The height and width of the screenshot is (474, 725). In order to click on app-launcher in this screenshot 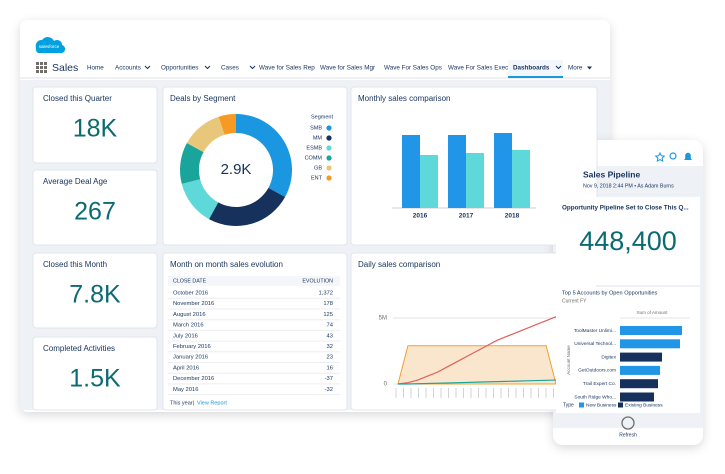, I will do `click(41, 67)`.